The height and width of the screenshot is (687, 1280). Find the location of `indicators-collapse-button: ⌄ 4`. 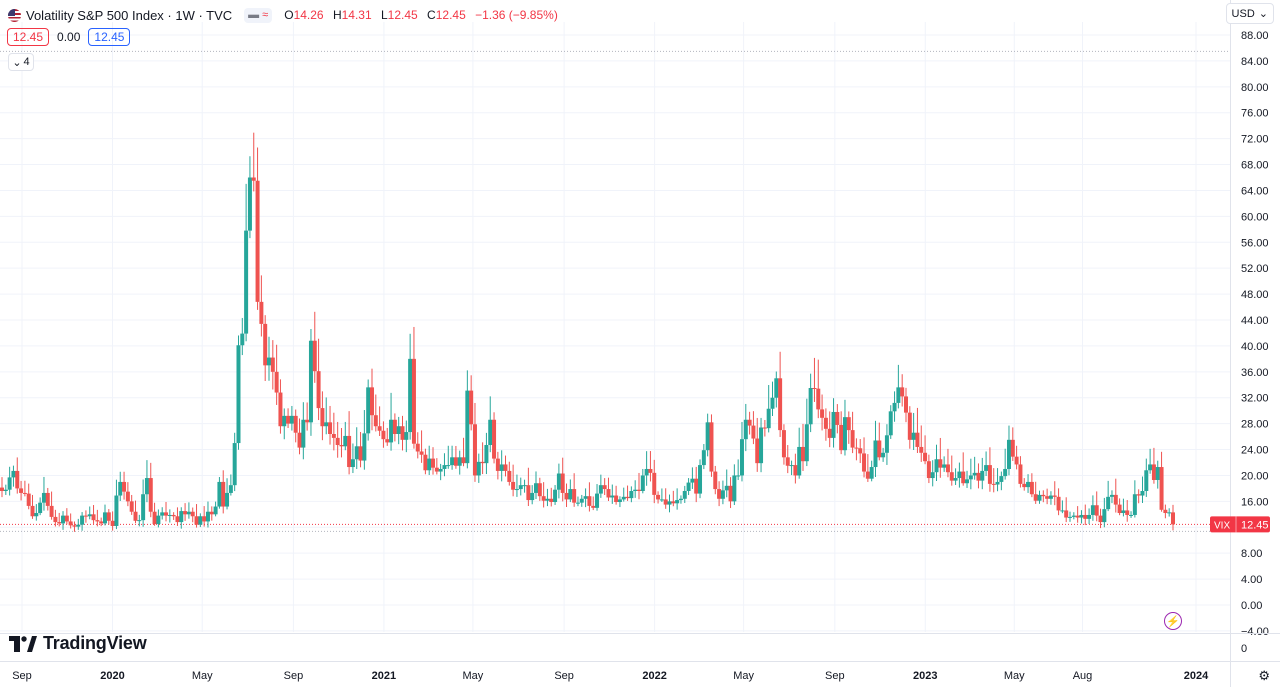

indicators-collapse-button: ⌄ 4 is located at coordinates (21, 62).